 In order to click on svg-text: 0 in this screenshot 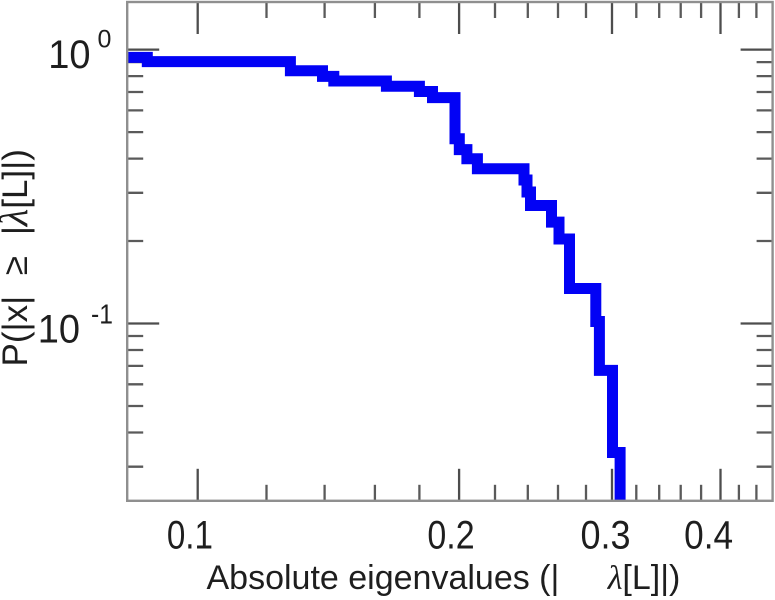, I will do `click(105, 39)`.